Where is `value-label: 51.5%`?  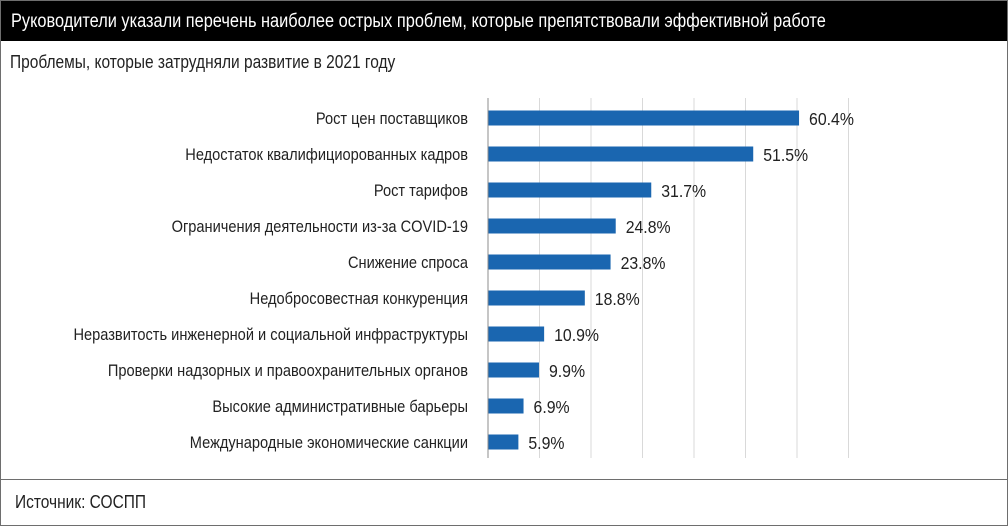
value-label: 51.5% is located at coordinates (785, 155).